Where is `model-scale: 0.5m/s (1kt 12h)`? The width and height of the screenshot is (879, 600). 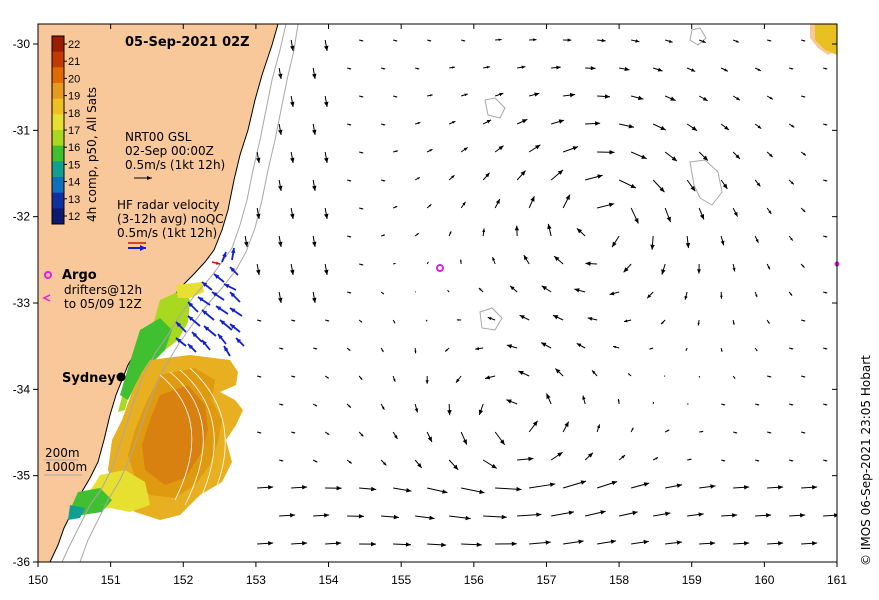 model-scale: 0.5m/s (1kt 12h) is located at coordinates (175, 165).